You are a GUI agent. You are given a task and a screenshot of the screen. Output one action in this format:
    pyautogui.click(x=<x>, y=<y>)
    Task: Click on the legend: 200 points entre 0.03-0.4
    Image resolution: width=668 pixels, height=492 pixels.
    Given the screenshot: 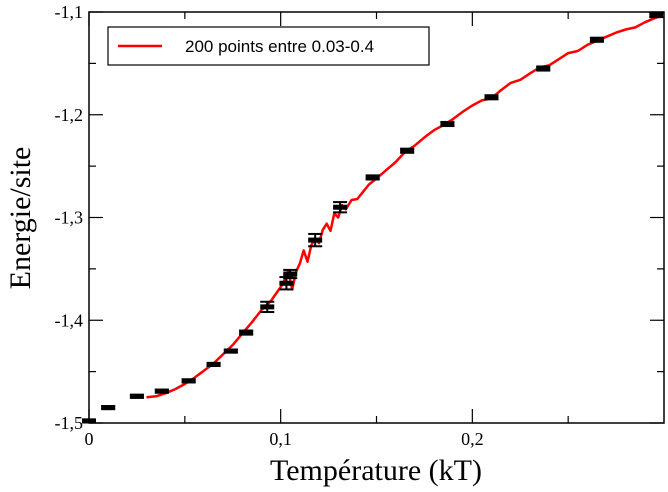 What is the action you would take?
    pyautogui.click(x=268, y=46)
    